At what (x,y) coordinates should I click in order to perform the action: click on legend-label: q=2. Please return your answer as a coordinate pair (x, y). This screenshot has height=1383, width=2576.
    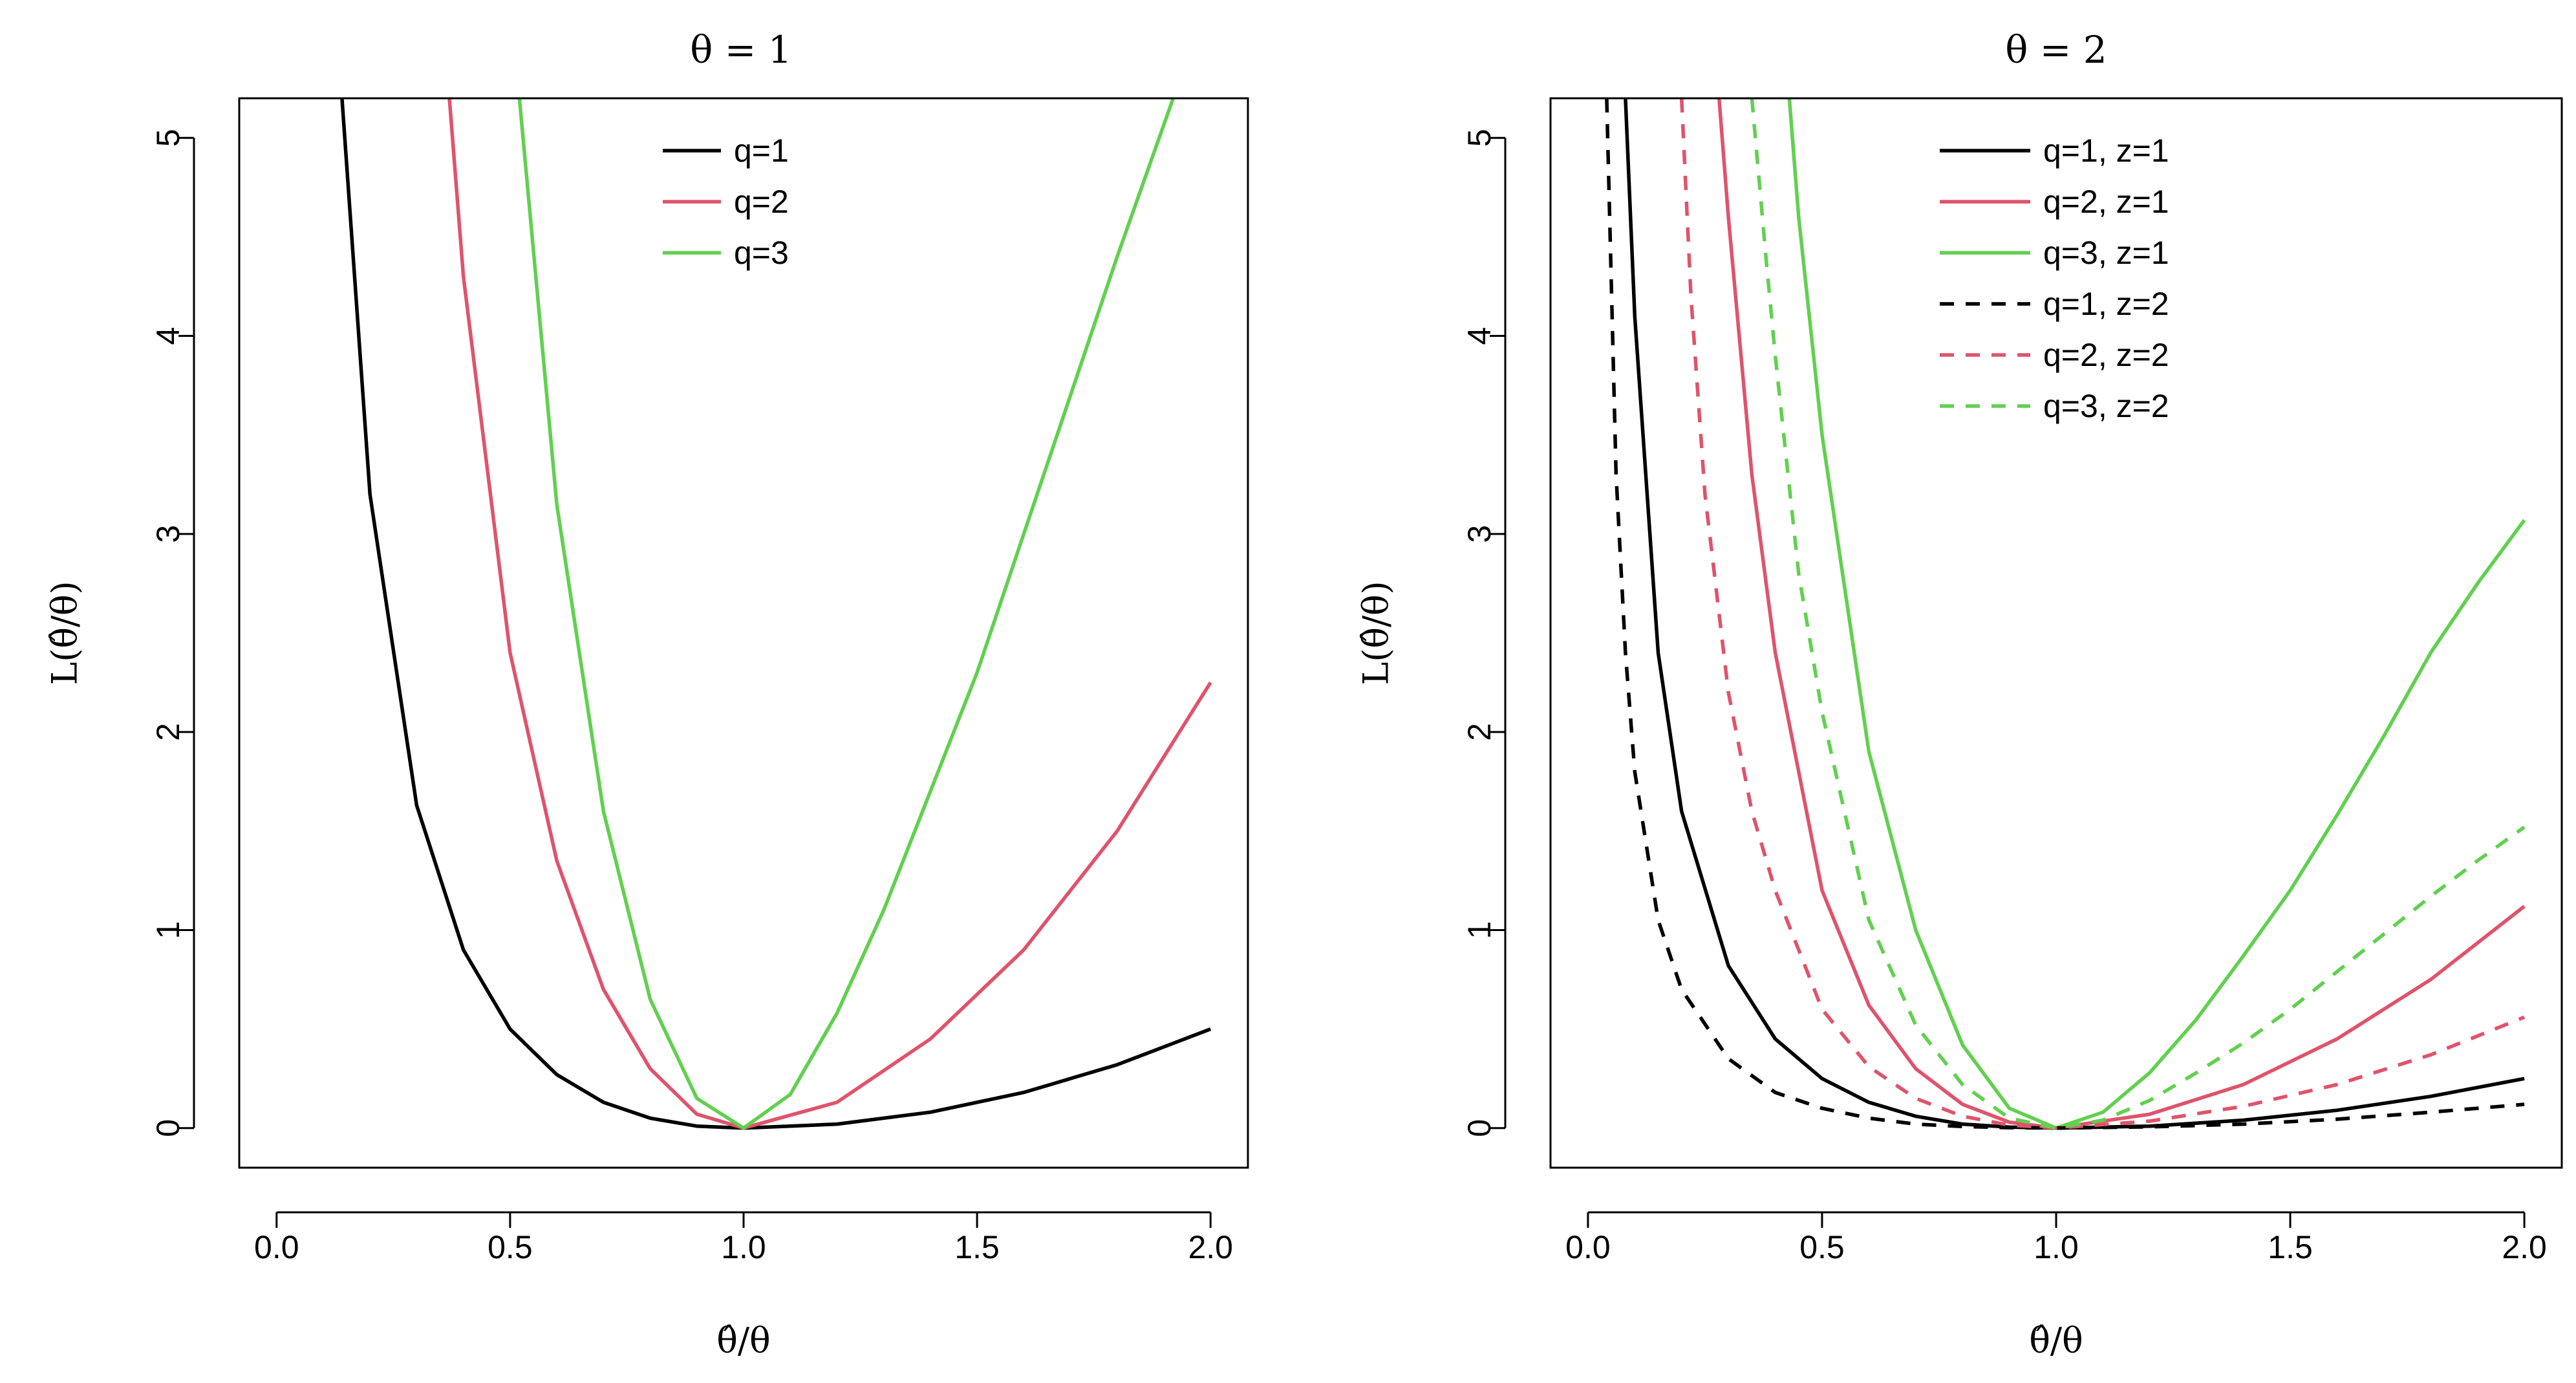
    Looking at the image, I should click on (761, 202).